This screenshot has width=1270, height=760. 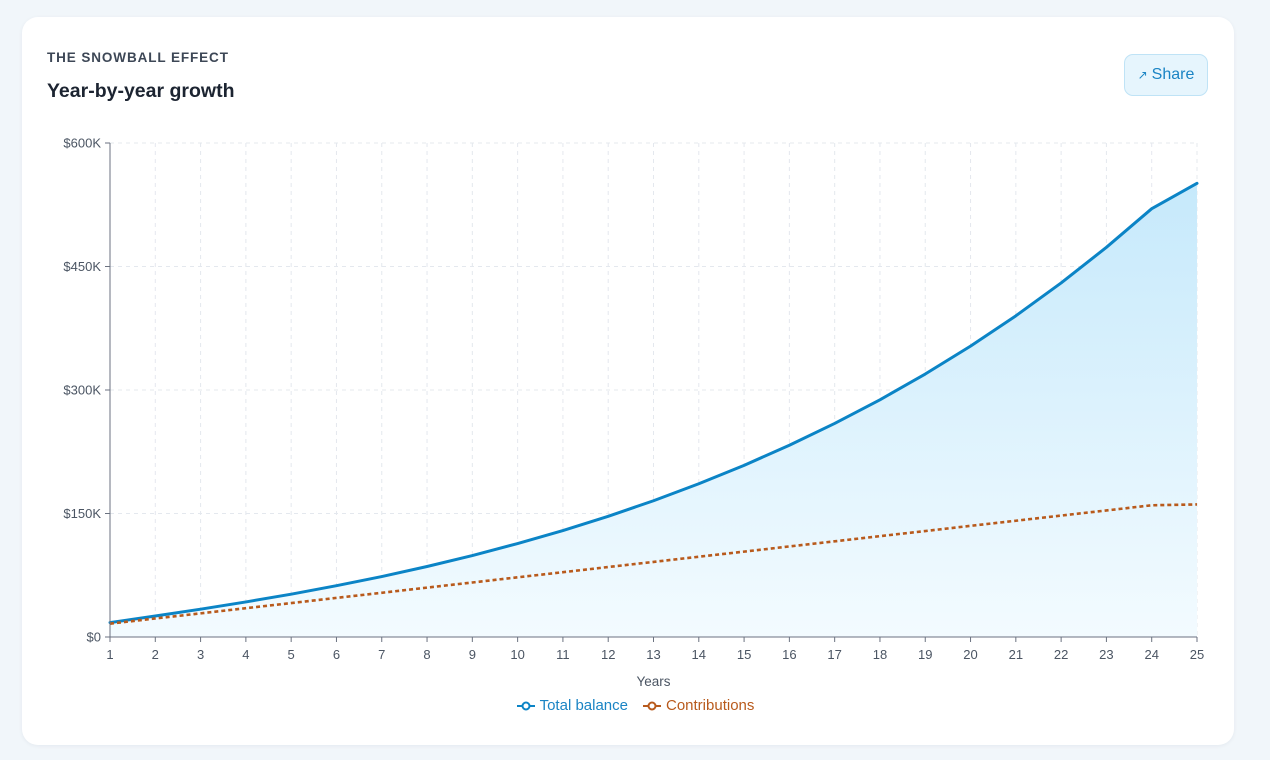 What do you see at coordinates (653, 681) in the screenshot?
I see `x-axis-title: Years` at bounding box center [653, 681].